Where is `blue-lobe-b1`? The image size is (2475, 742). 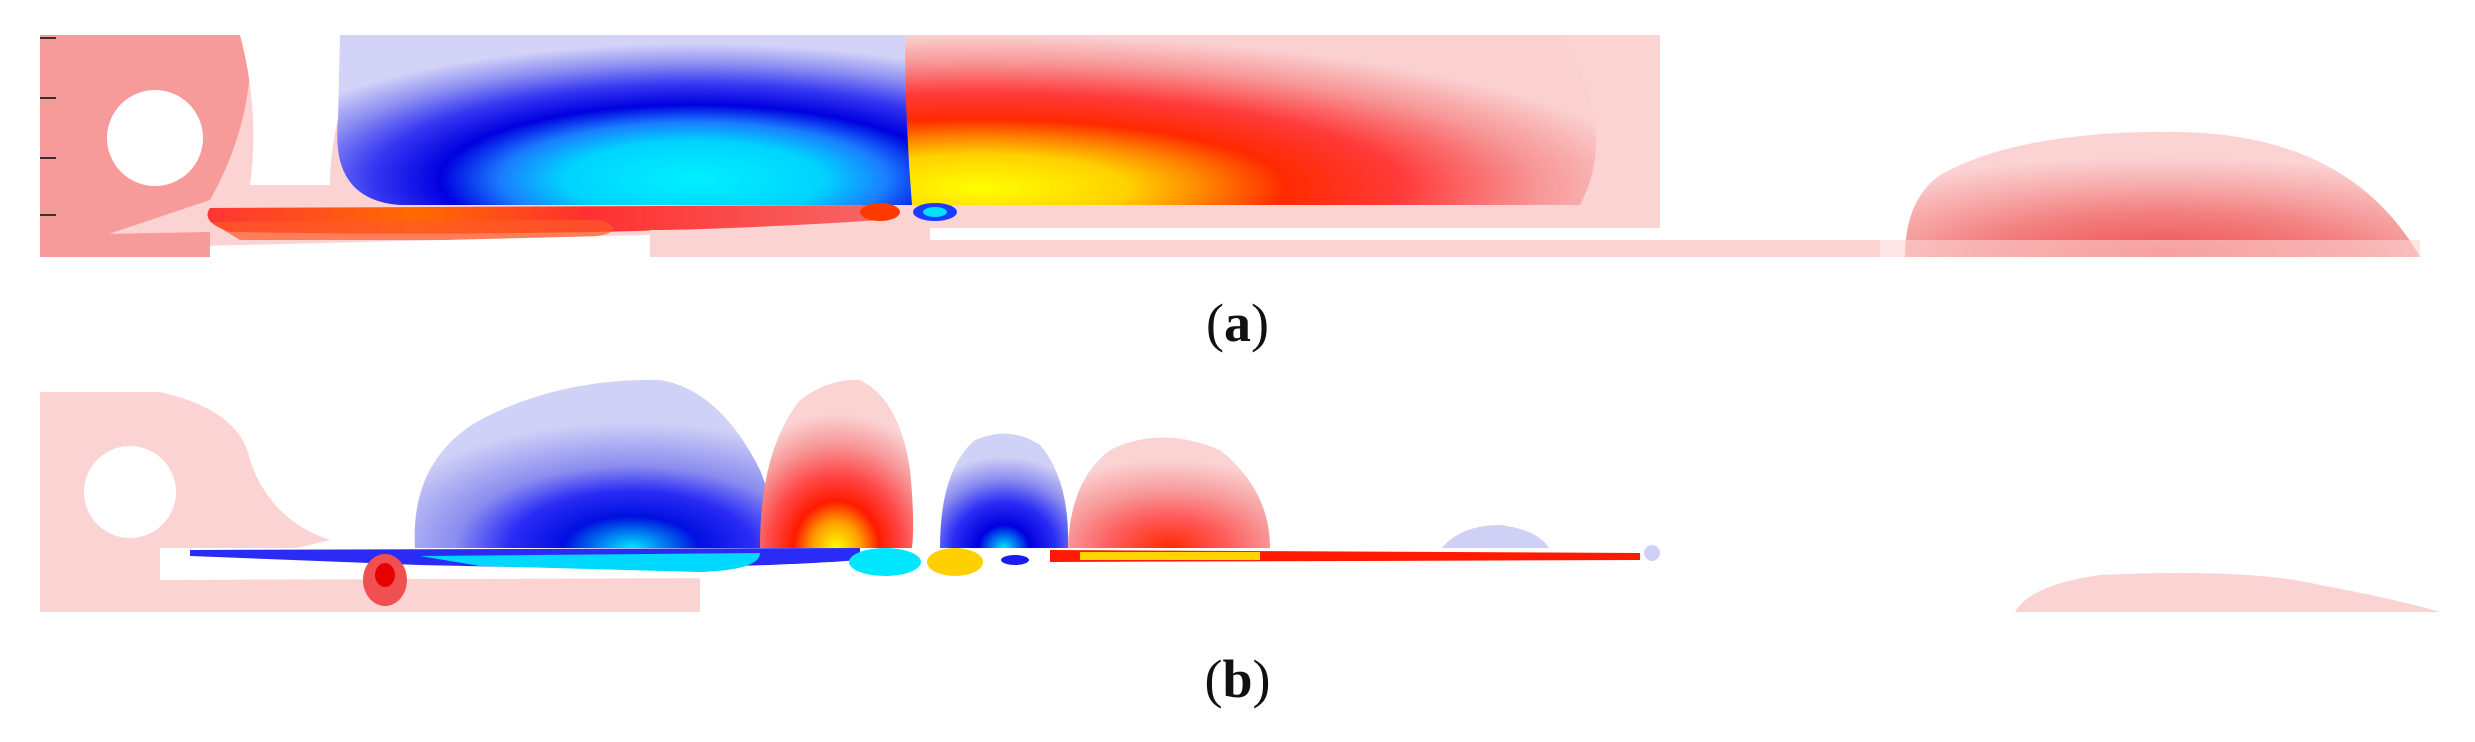
blue-lobe-b1 is located at coordinates (595, 463).